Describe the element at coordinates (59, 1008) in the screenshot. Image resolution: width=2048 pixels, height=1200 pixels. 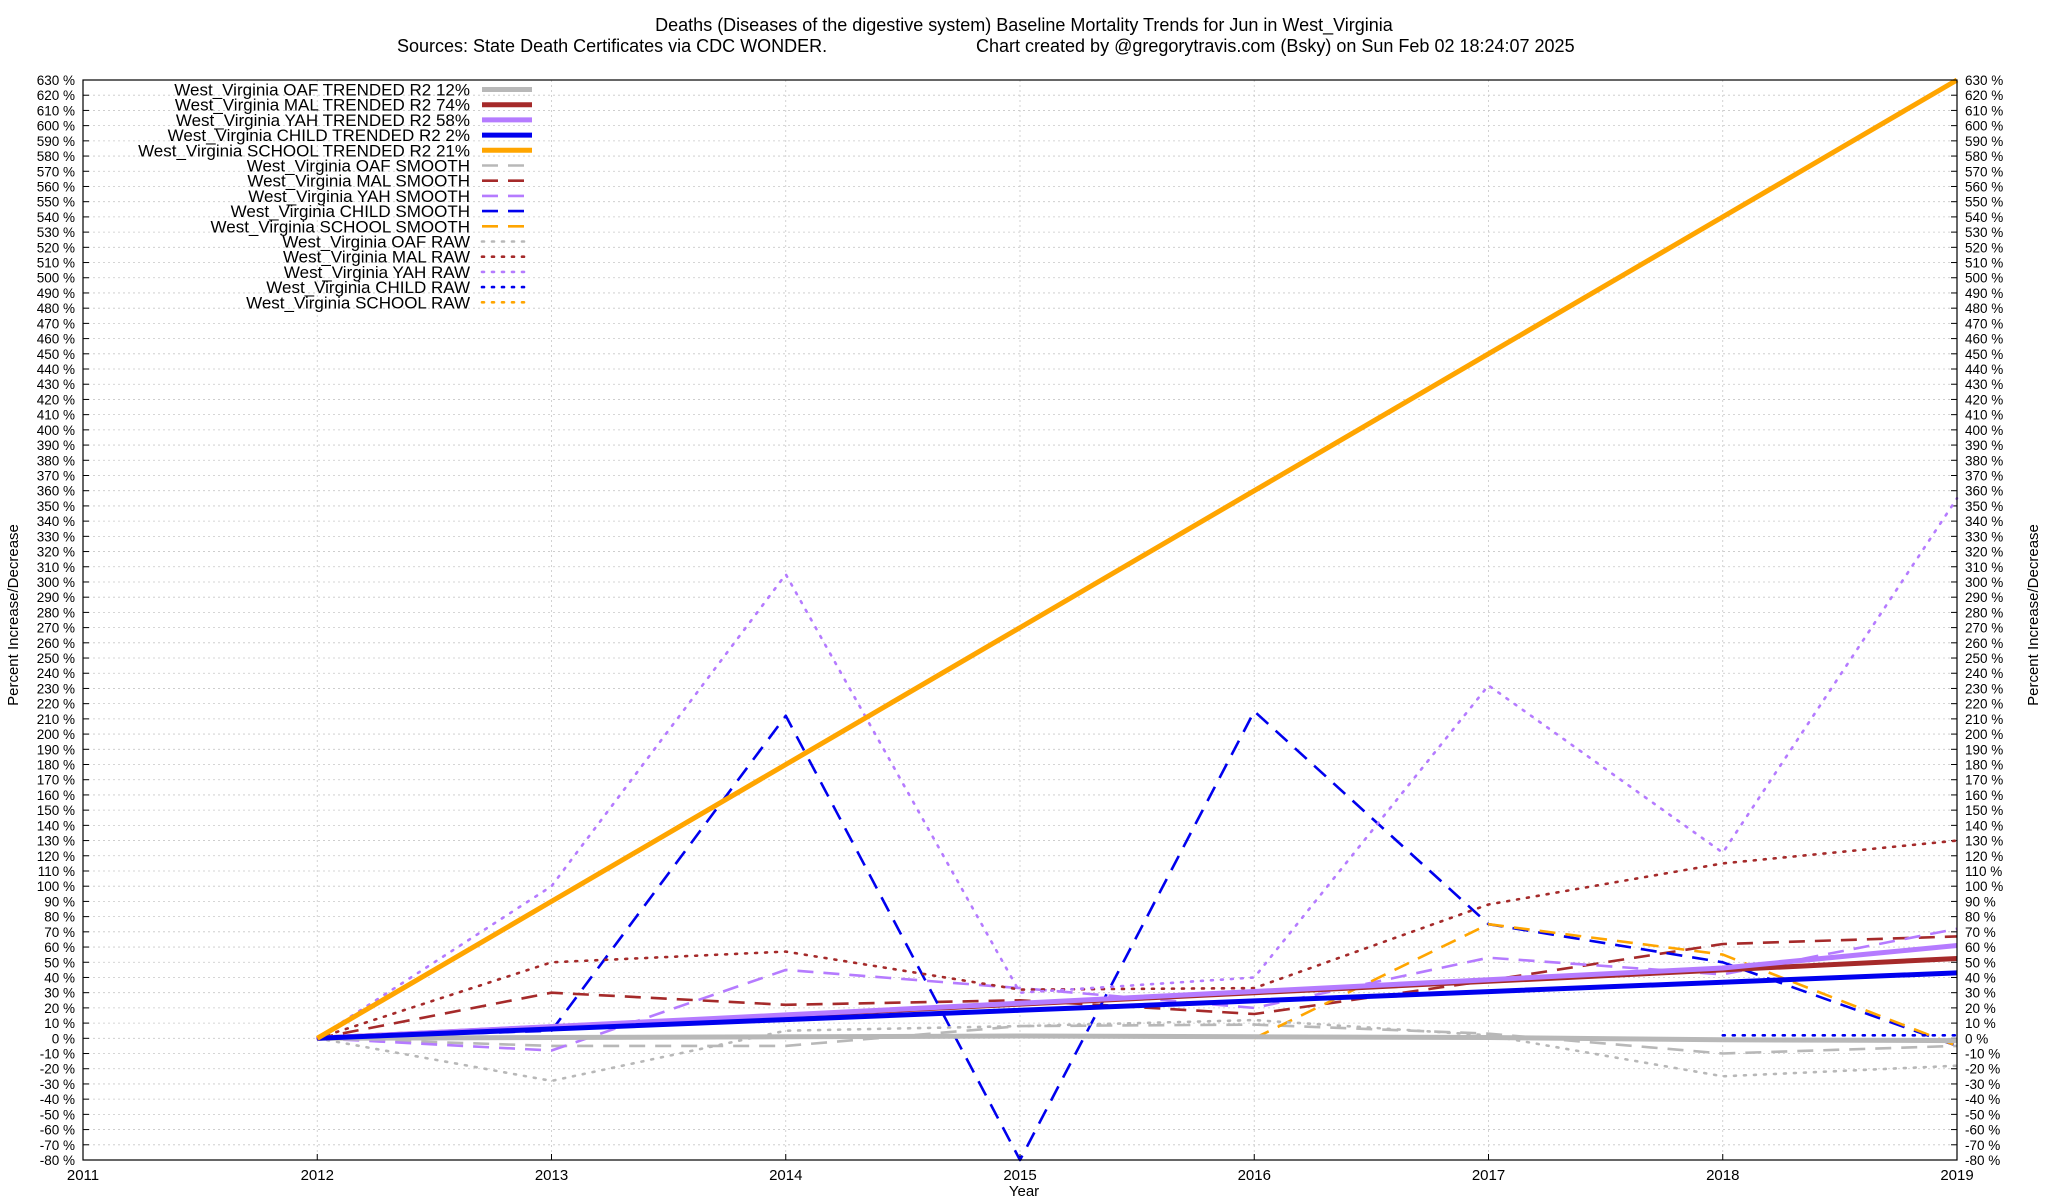
I see `y-tick-label: 20 %` at that location.